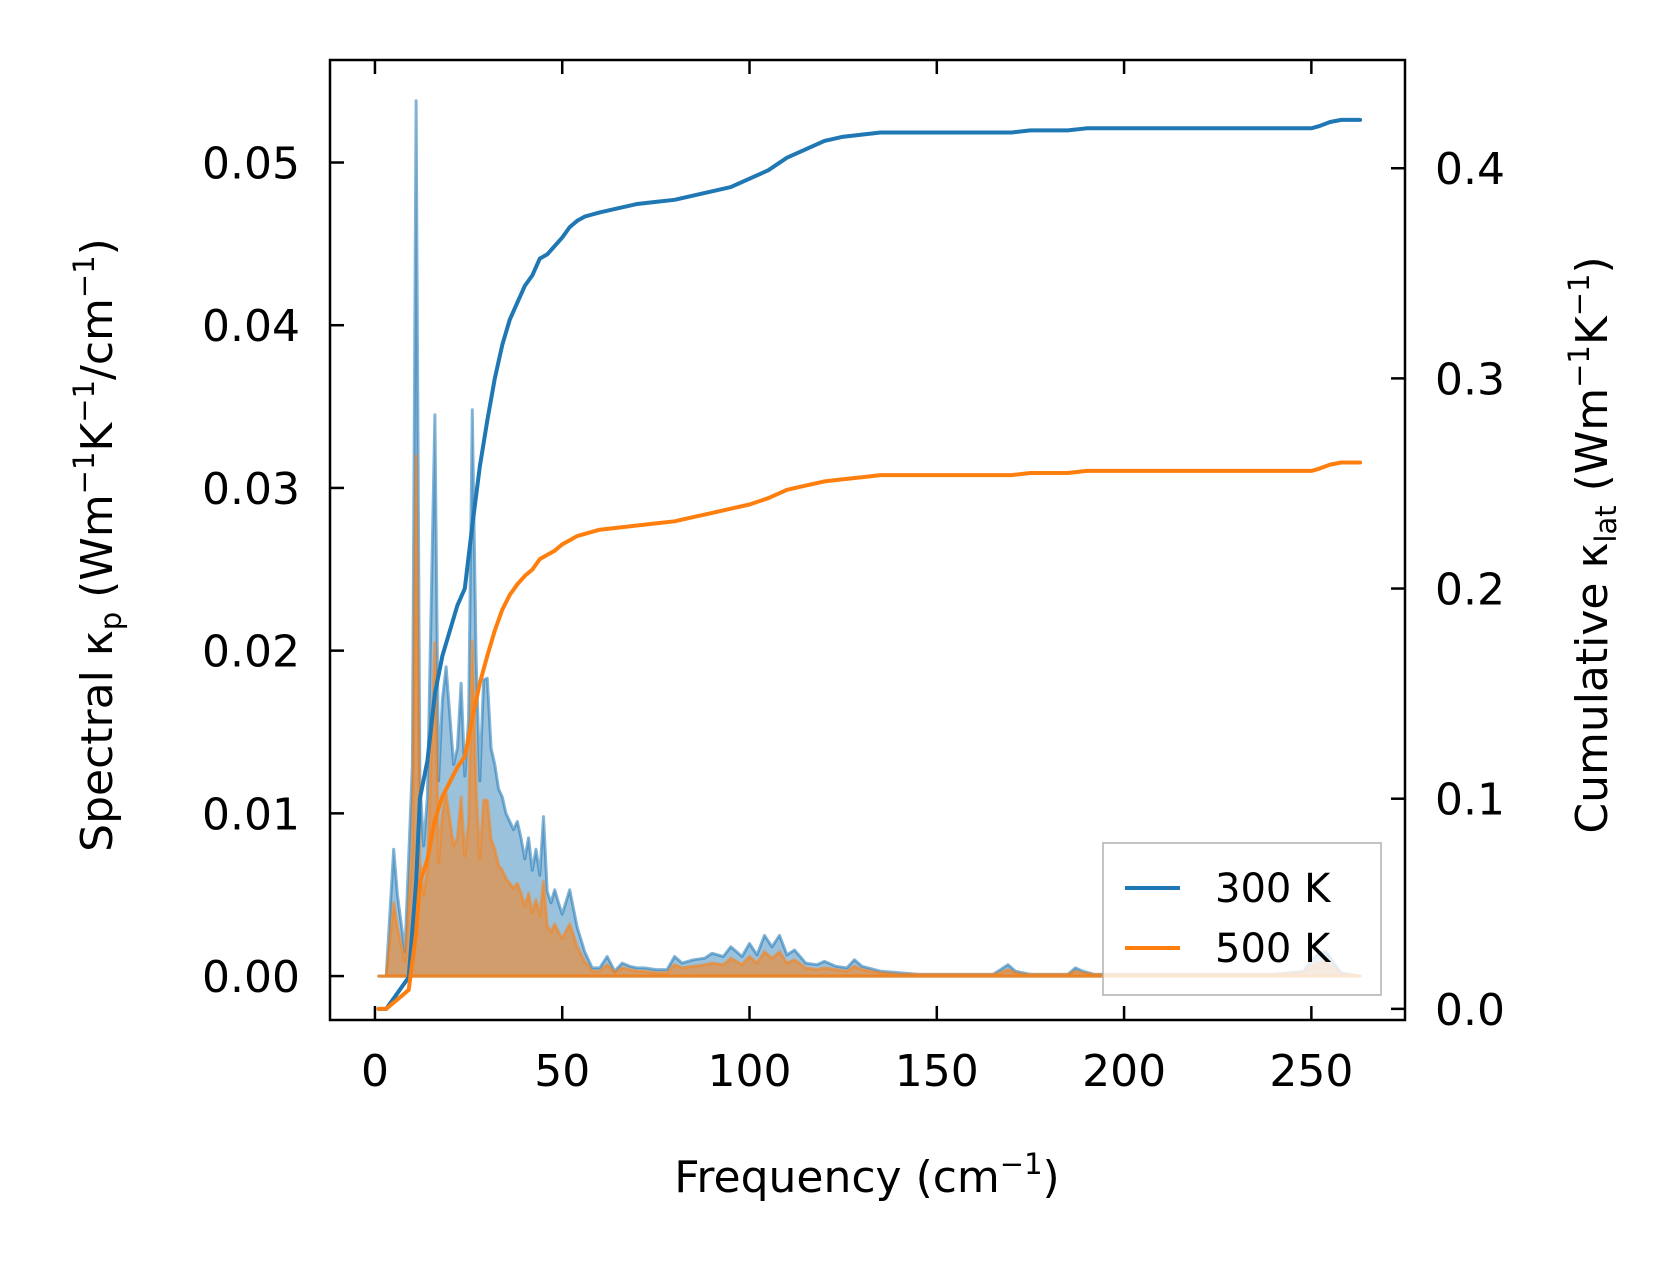 The width and height of the screenshot is (1679, 1264). I want to click on y-axis-label-sub: p, so click(111, 621).